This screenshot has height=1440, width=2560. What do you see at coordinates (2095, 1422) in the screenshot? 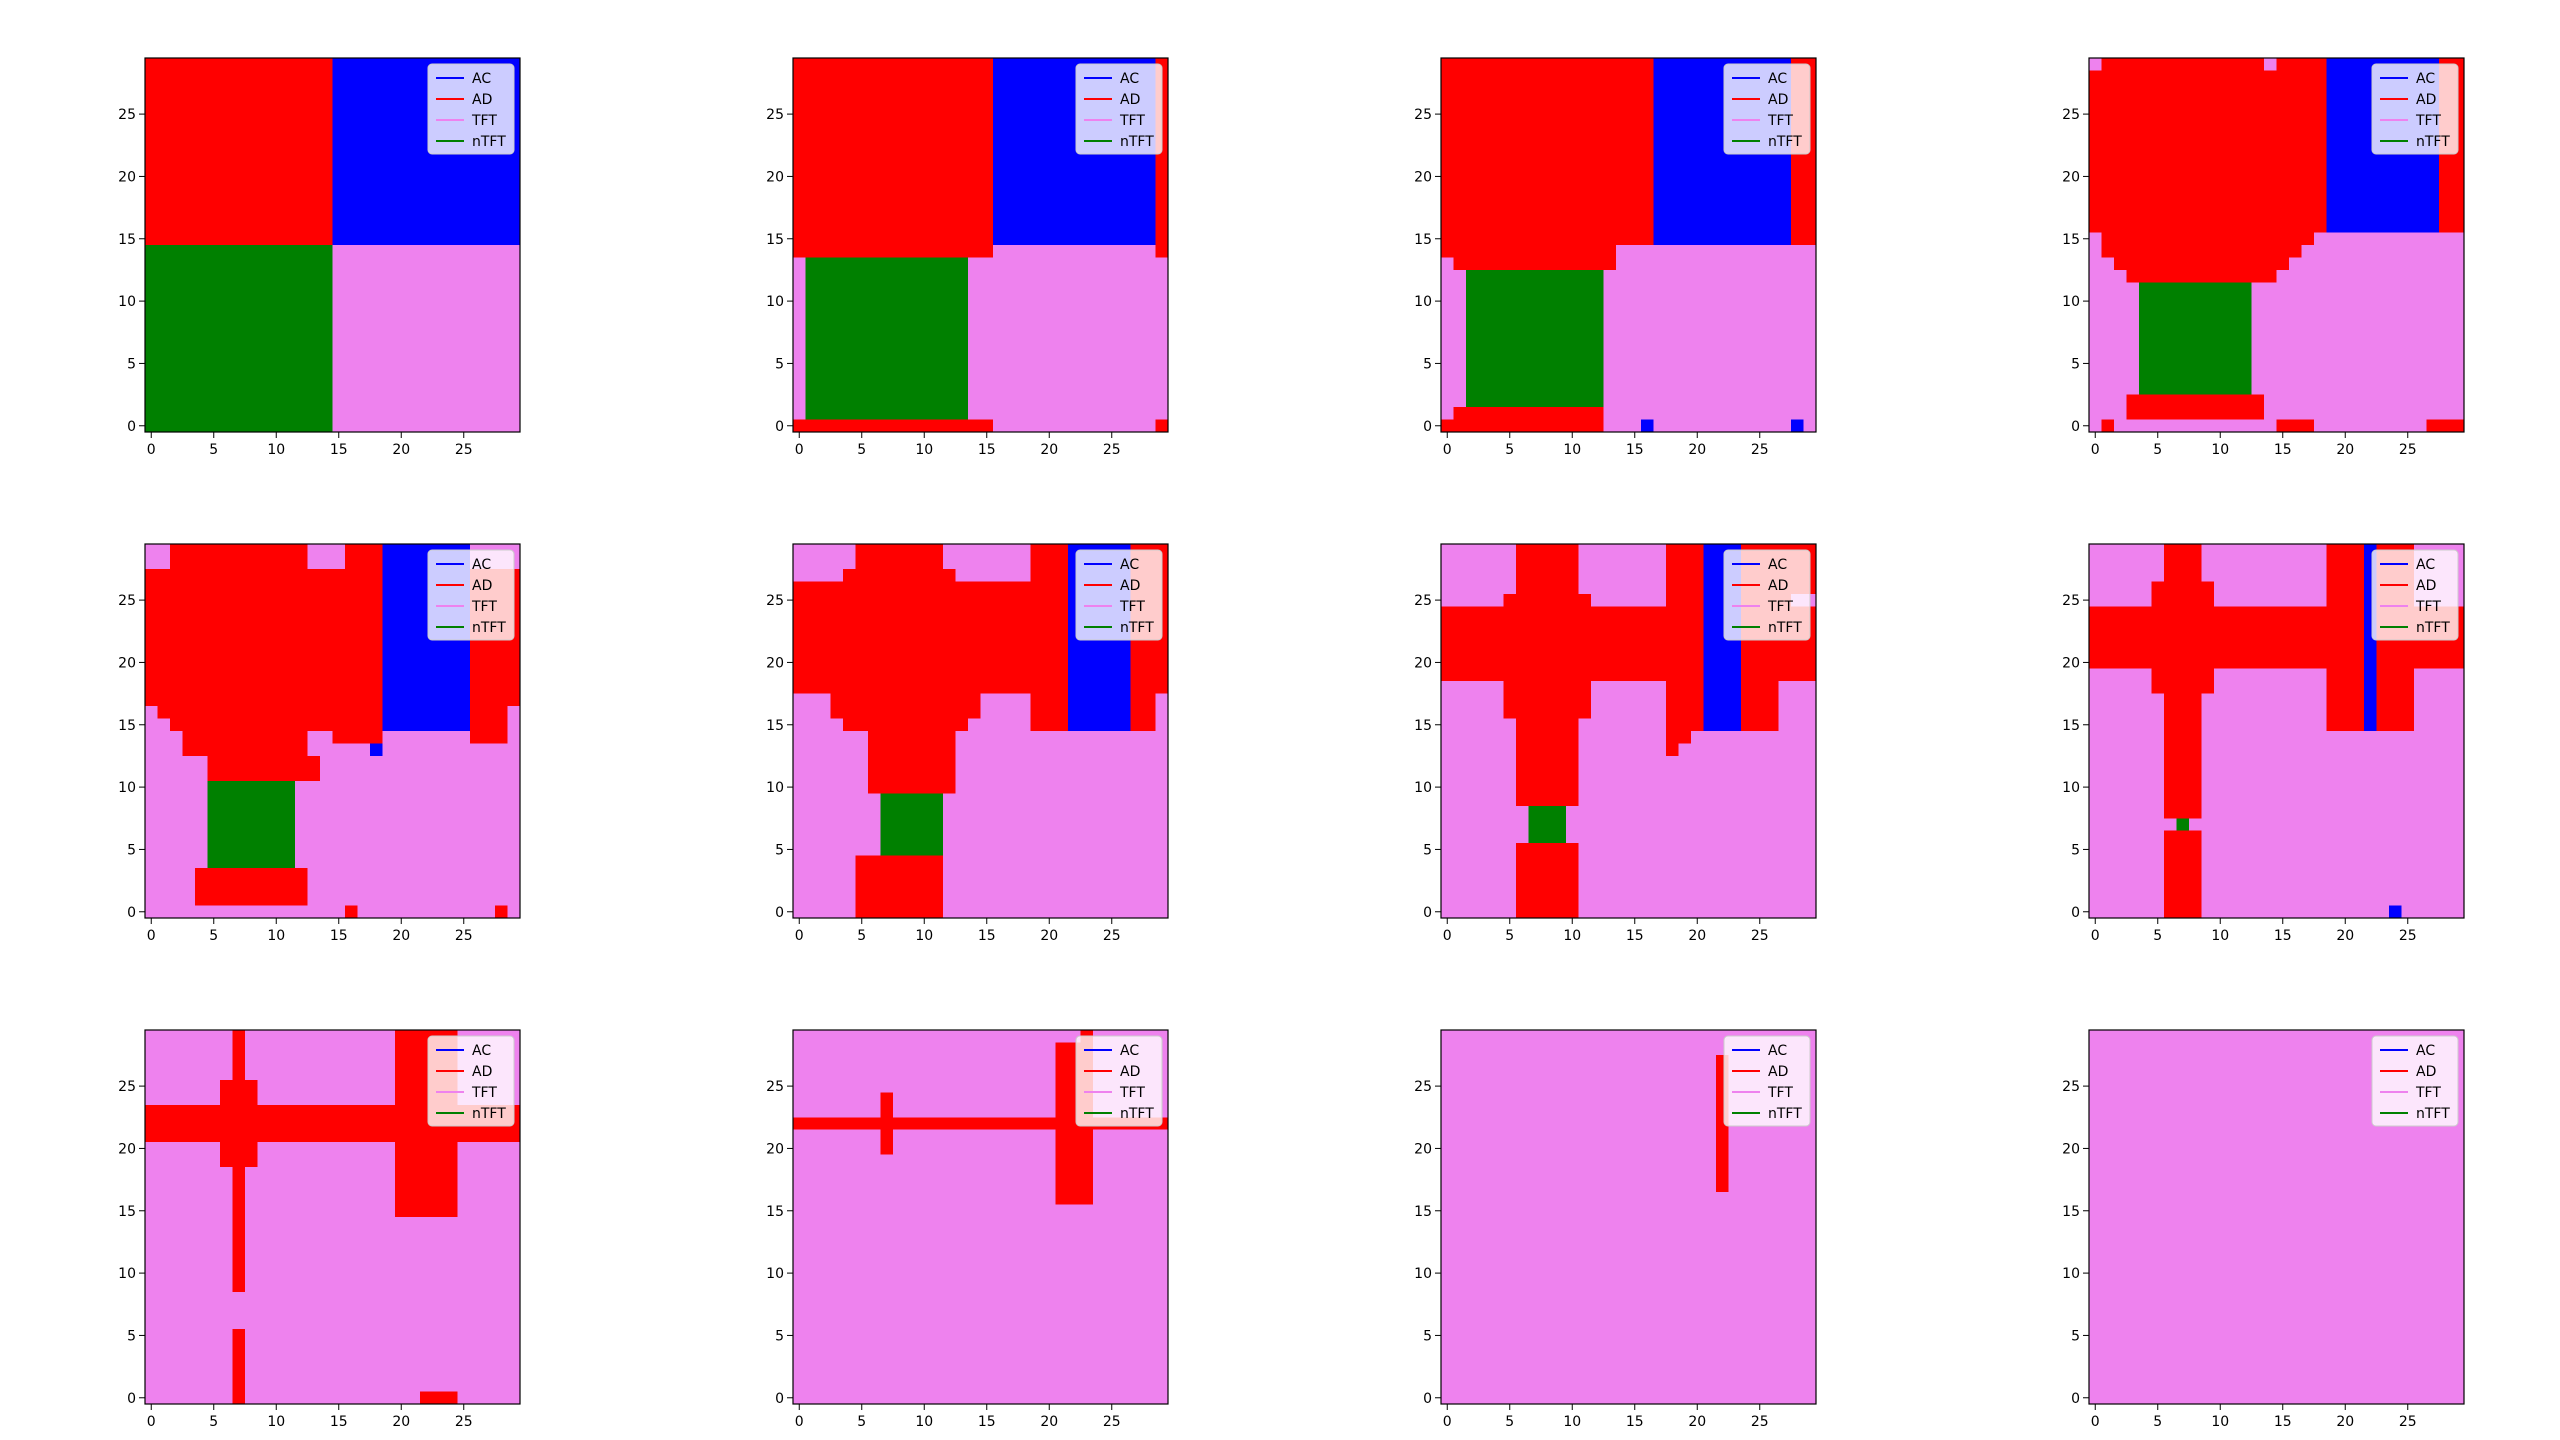
I see `x-tick-label: 0` at bounding box center [2095, 1422].